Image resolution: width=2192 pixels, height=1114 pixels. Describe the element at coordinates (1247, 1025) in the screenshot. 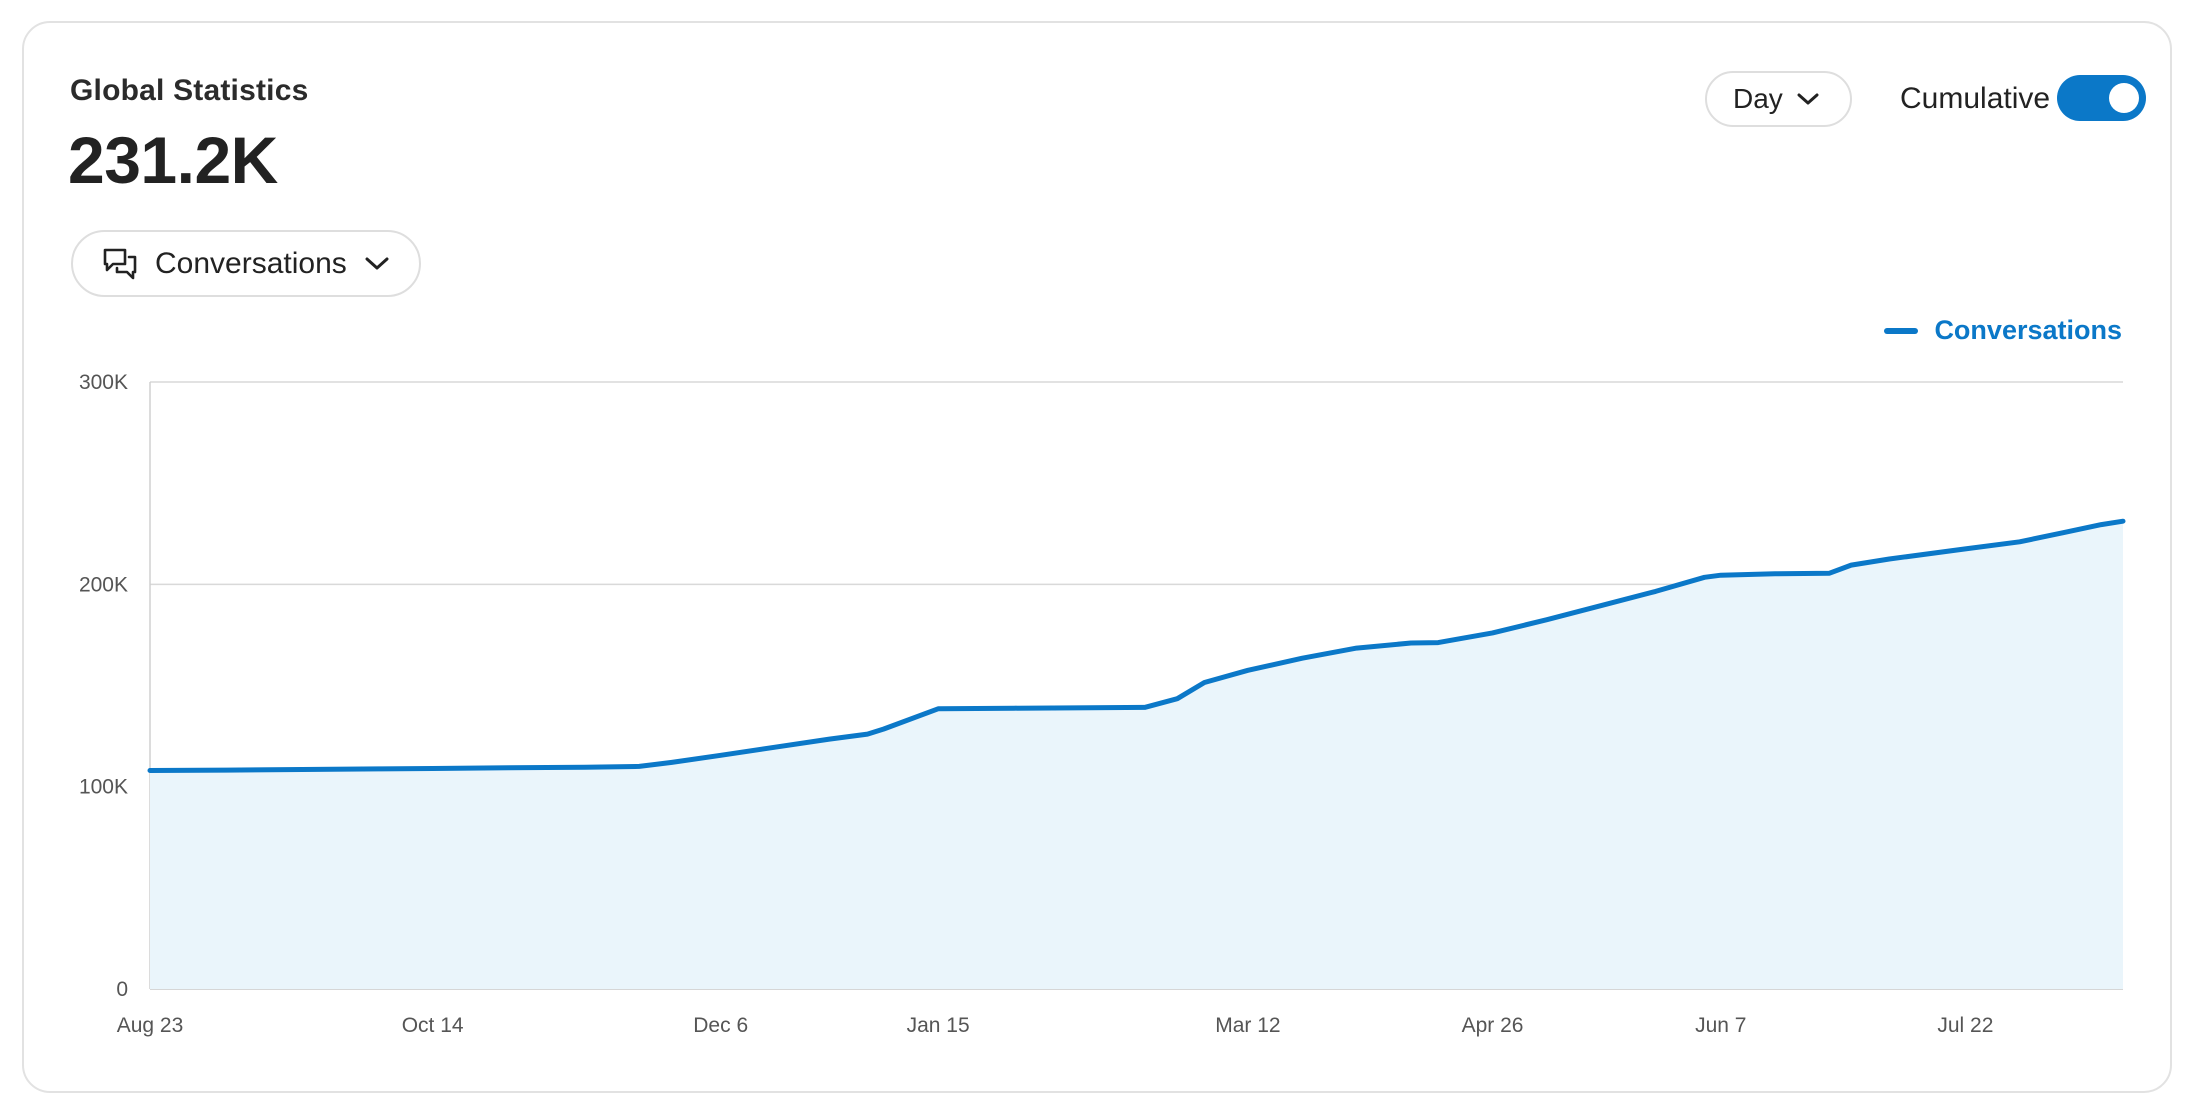

I see `x-tick-label: Mar 12` at that location.